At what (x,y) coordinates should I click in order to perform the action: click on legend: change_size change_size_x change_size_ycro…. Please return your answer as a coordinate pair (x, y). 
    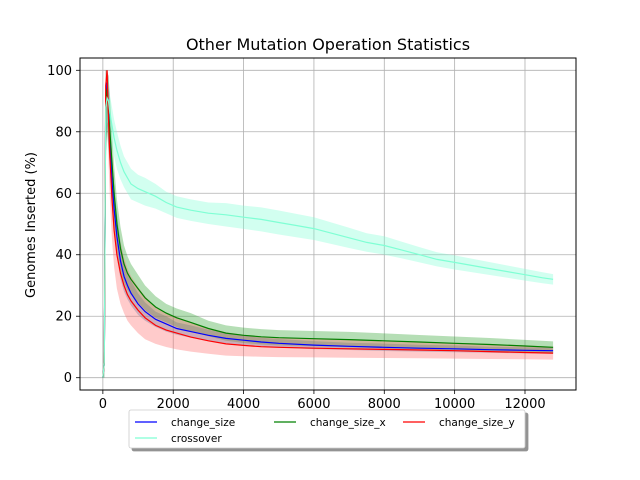
    Looking at the image, I should click on (327, 429).